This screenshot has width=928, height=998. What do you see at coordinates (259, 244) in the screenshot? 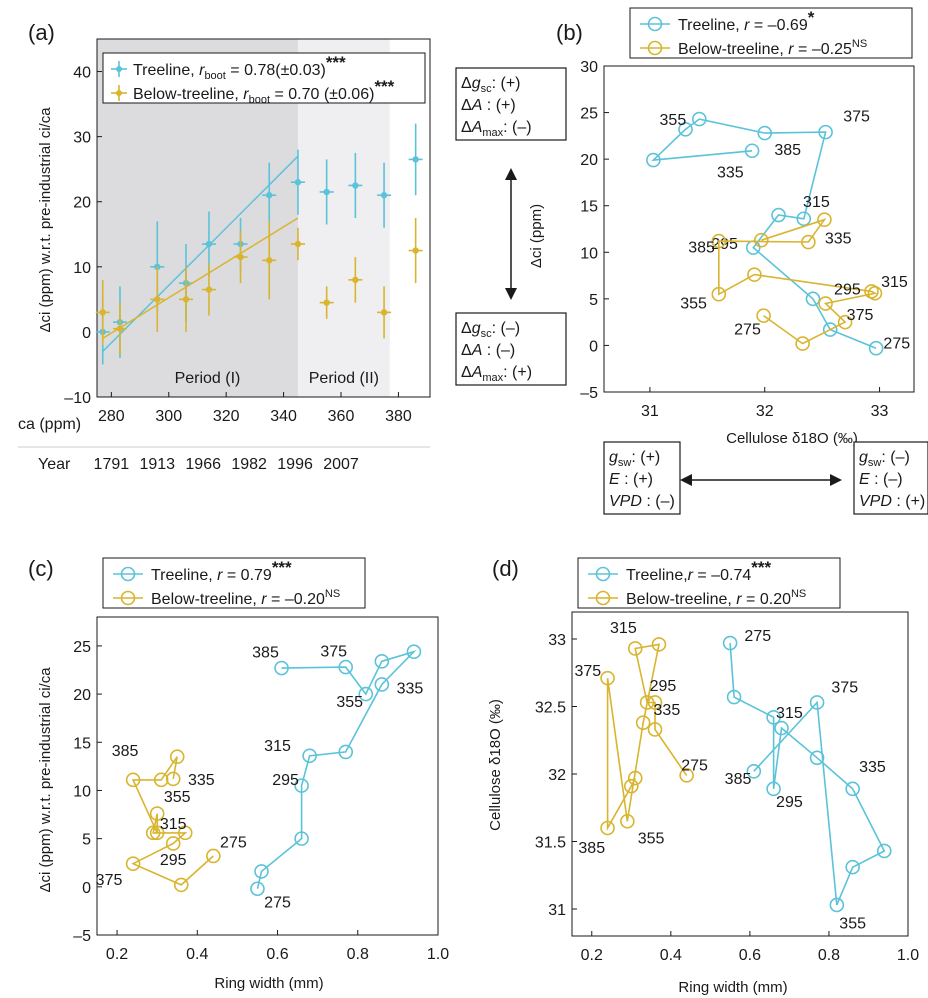
I see `panel-a-marks` at bounding box center [259, 244].